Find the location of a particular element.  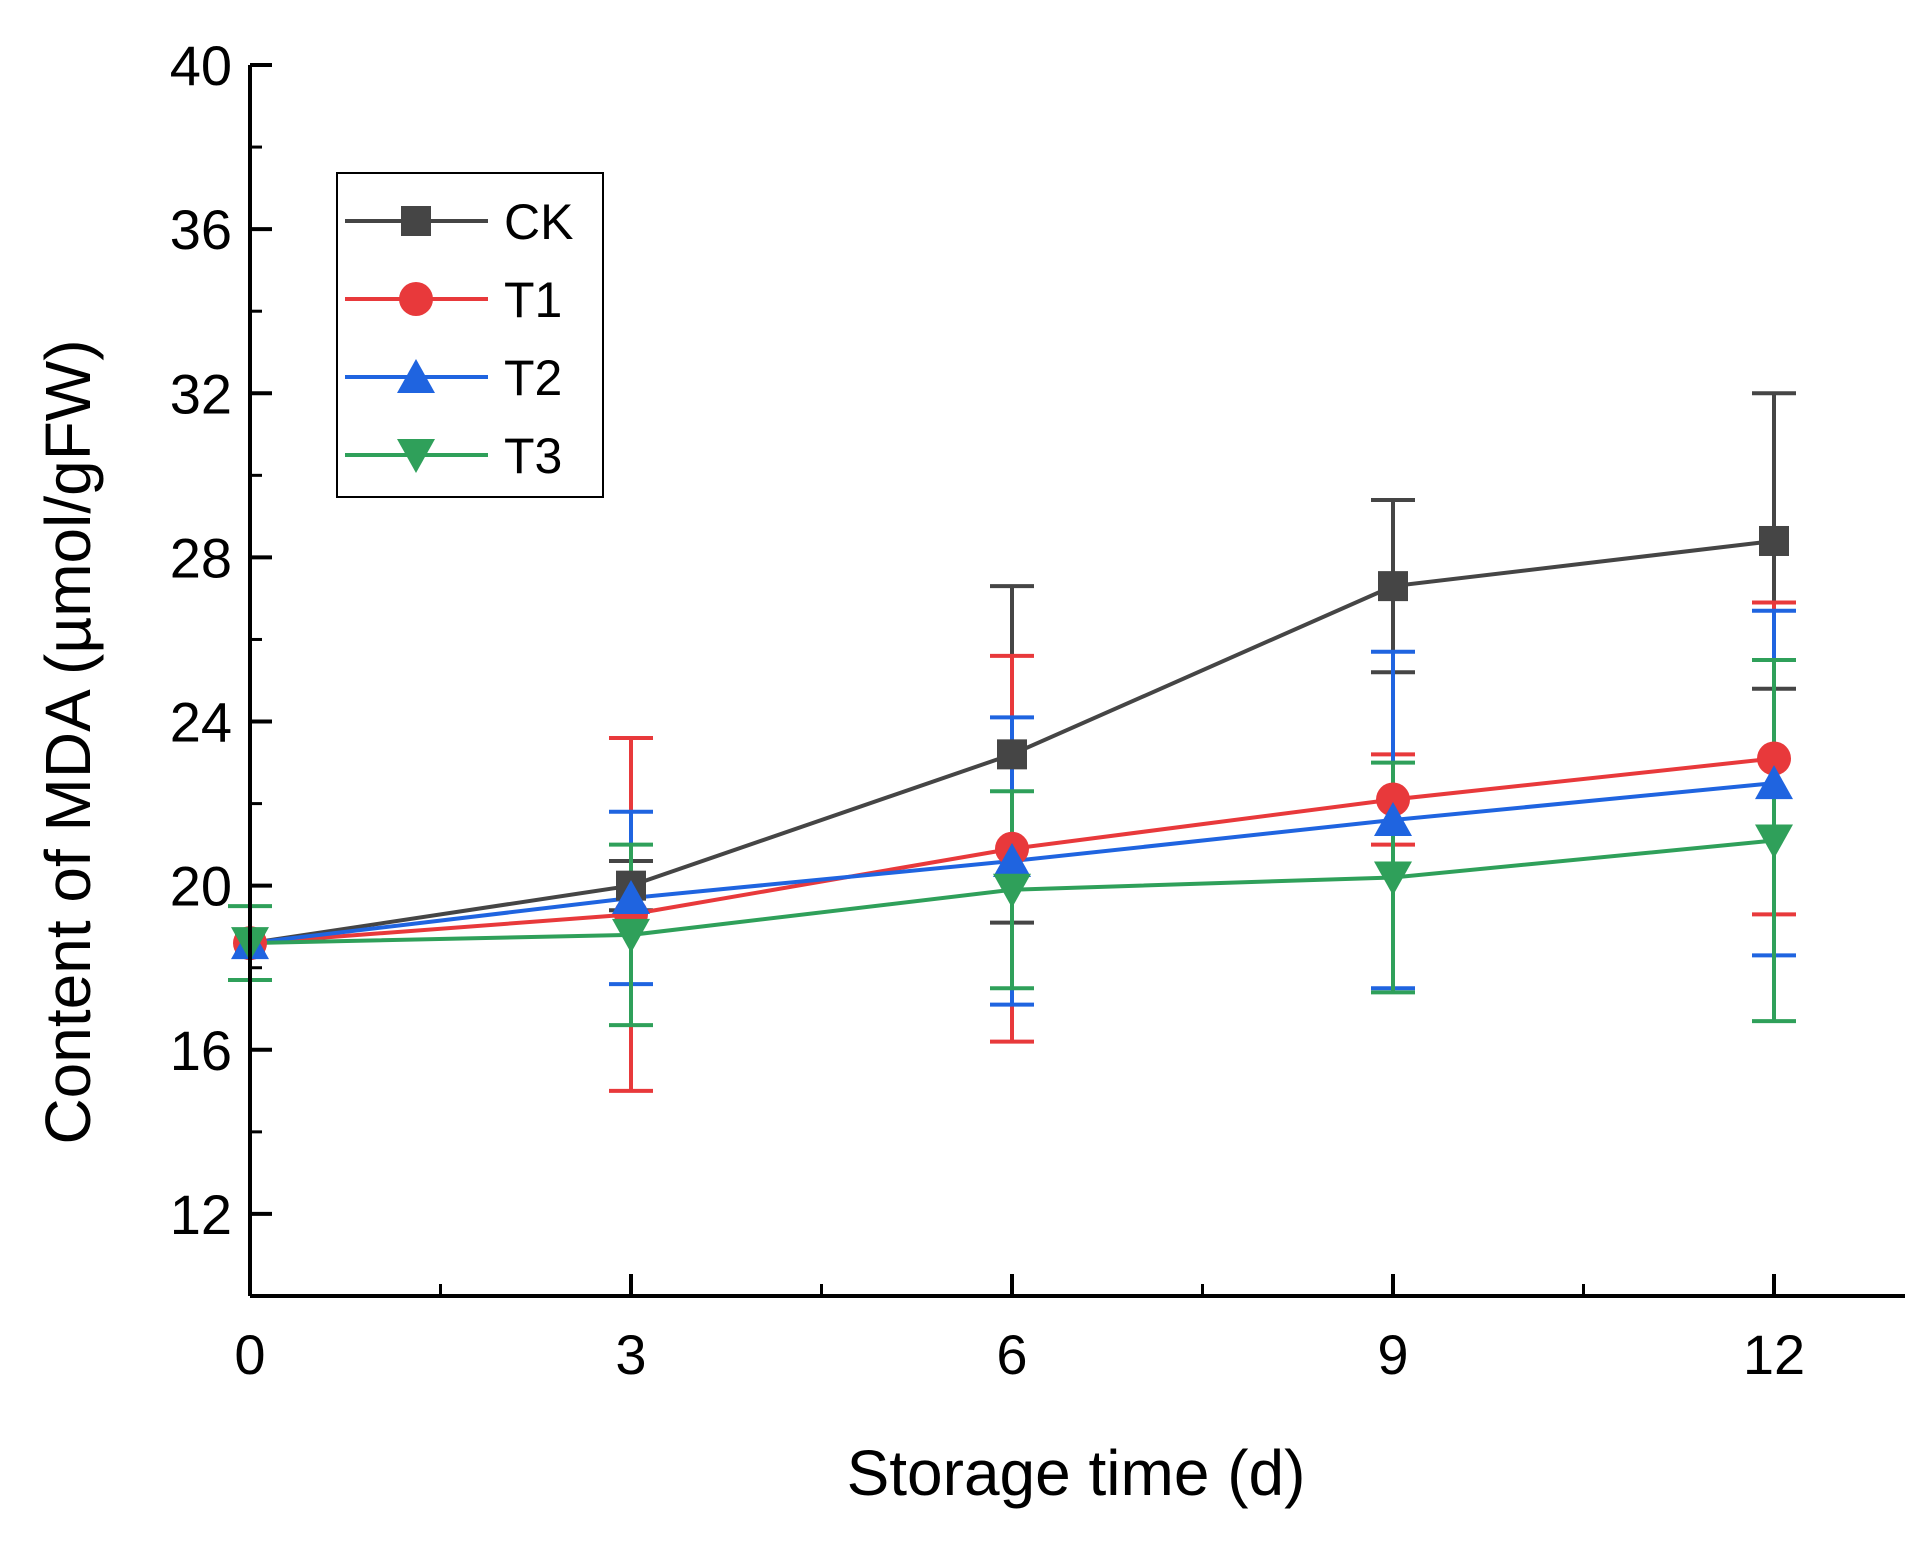

y-tick-label: 32 is located at coordinates (201, 393).